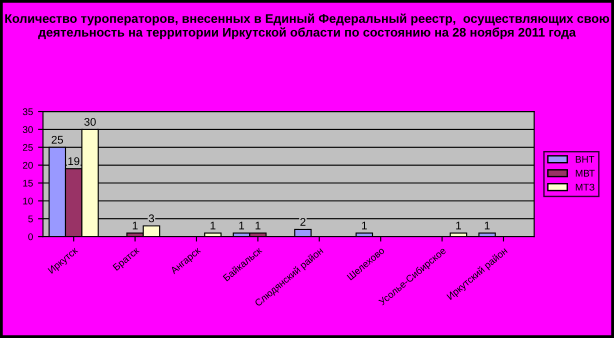 The image size is (614, 338). I want to click on y-tick-label: 20, so click(27, 165).